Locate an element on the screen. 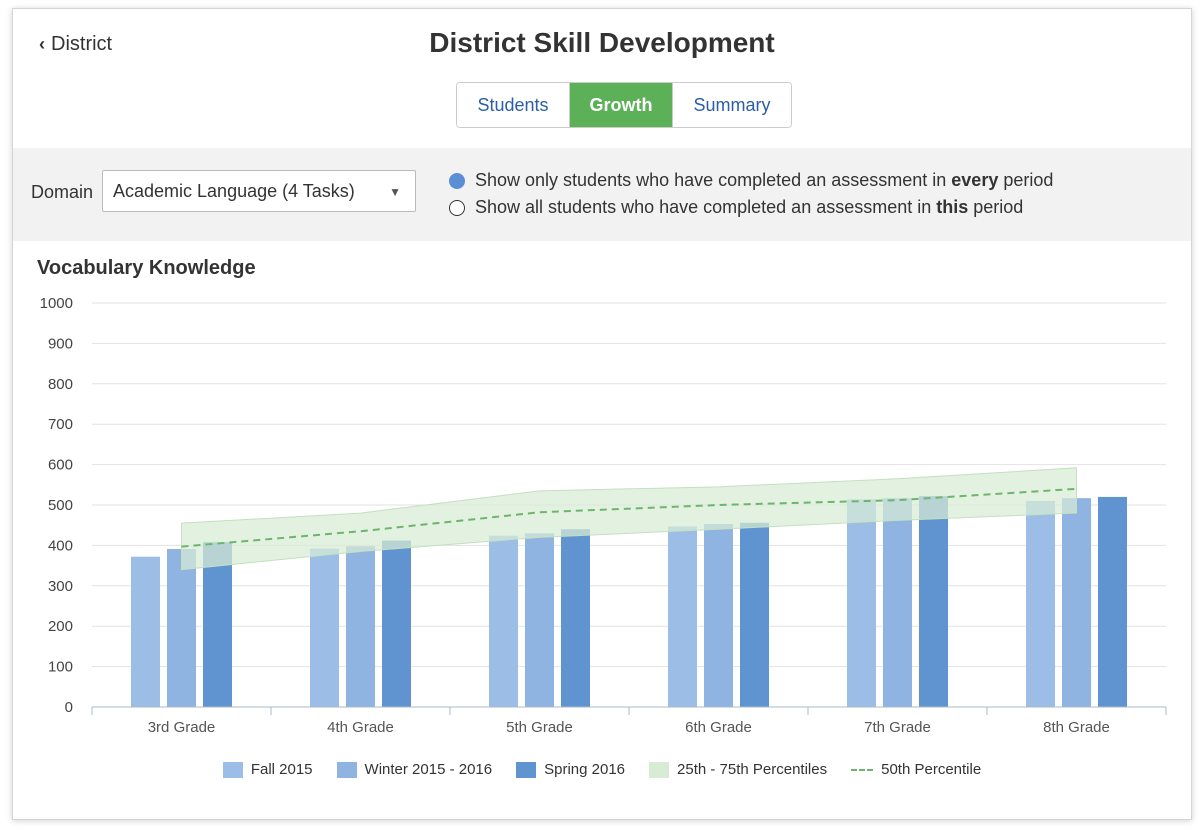  y-tick-label: 0 is located at coordinates (69, 707).